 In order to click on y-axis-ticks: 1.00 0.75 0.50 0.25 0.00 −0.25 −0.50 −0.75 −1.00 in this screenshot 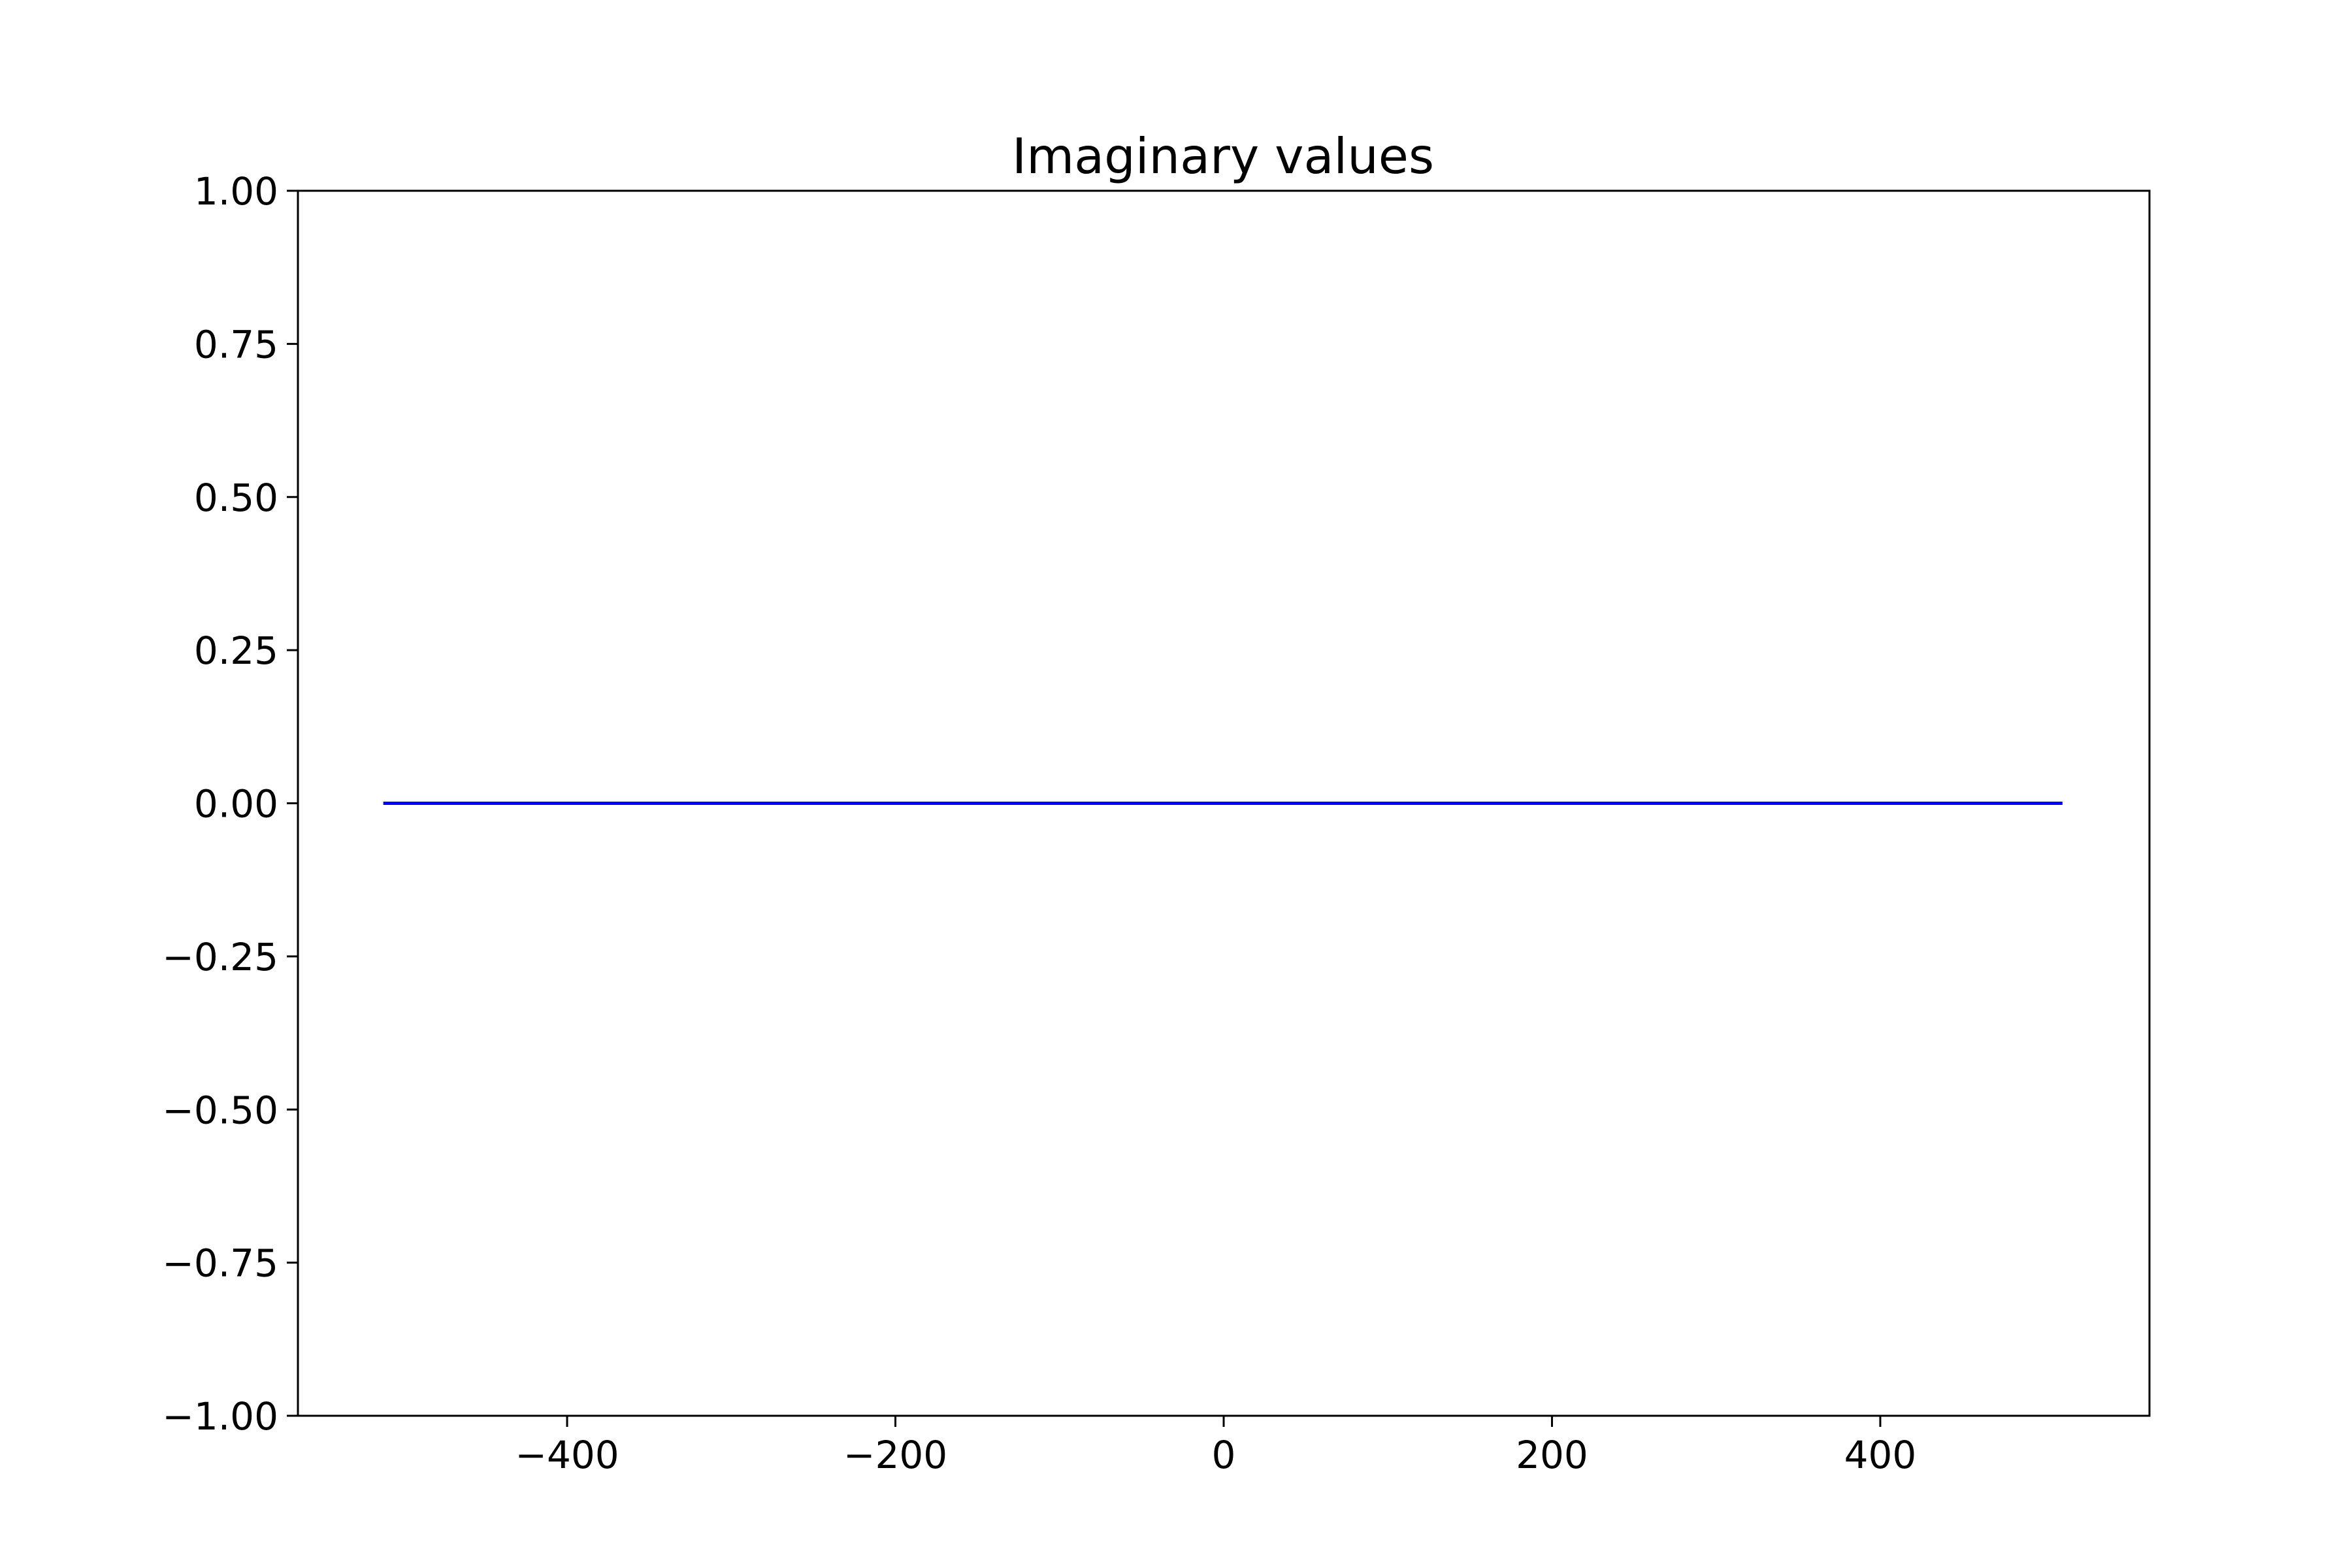, I will do `click(230, 804)`.